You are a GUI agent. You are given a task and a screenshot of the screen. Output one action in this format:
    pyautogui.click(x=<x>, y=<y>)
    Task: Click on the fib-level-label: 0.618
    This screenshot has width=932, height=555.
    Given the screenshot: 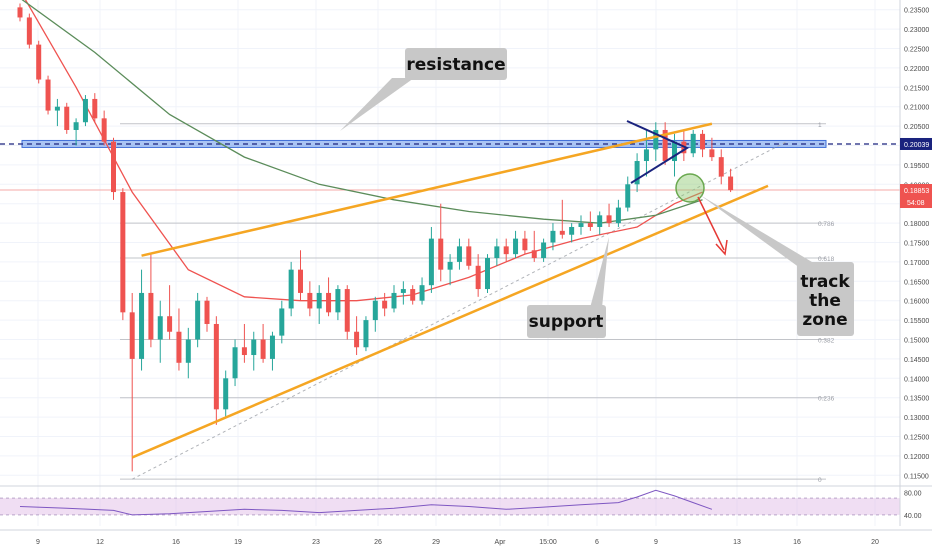 What is the action you would take?
    pyautogui.click(x=826, y=259)
    